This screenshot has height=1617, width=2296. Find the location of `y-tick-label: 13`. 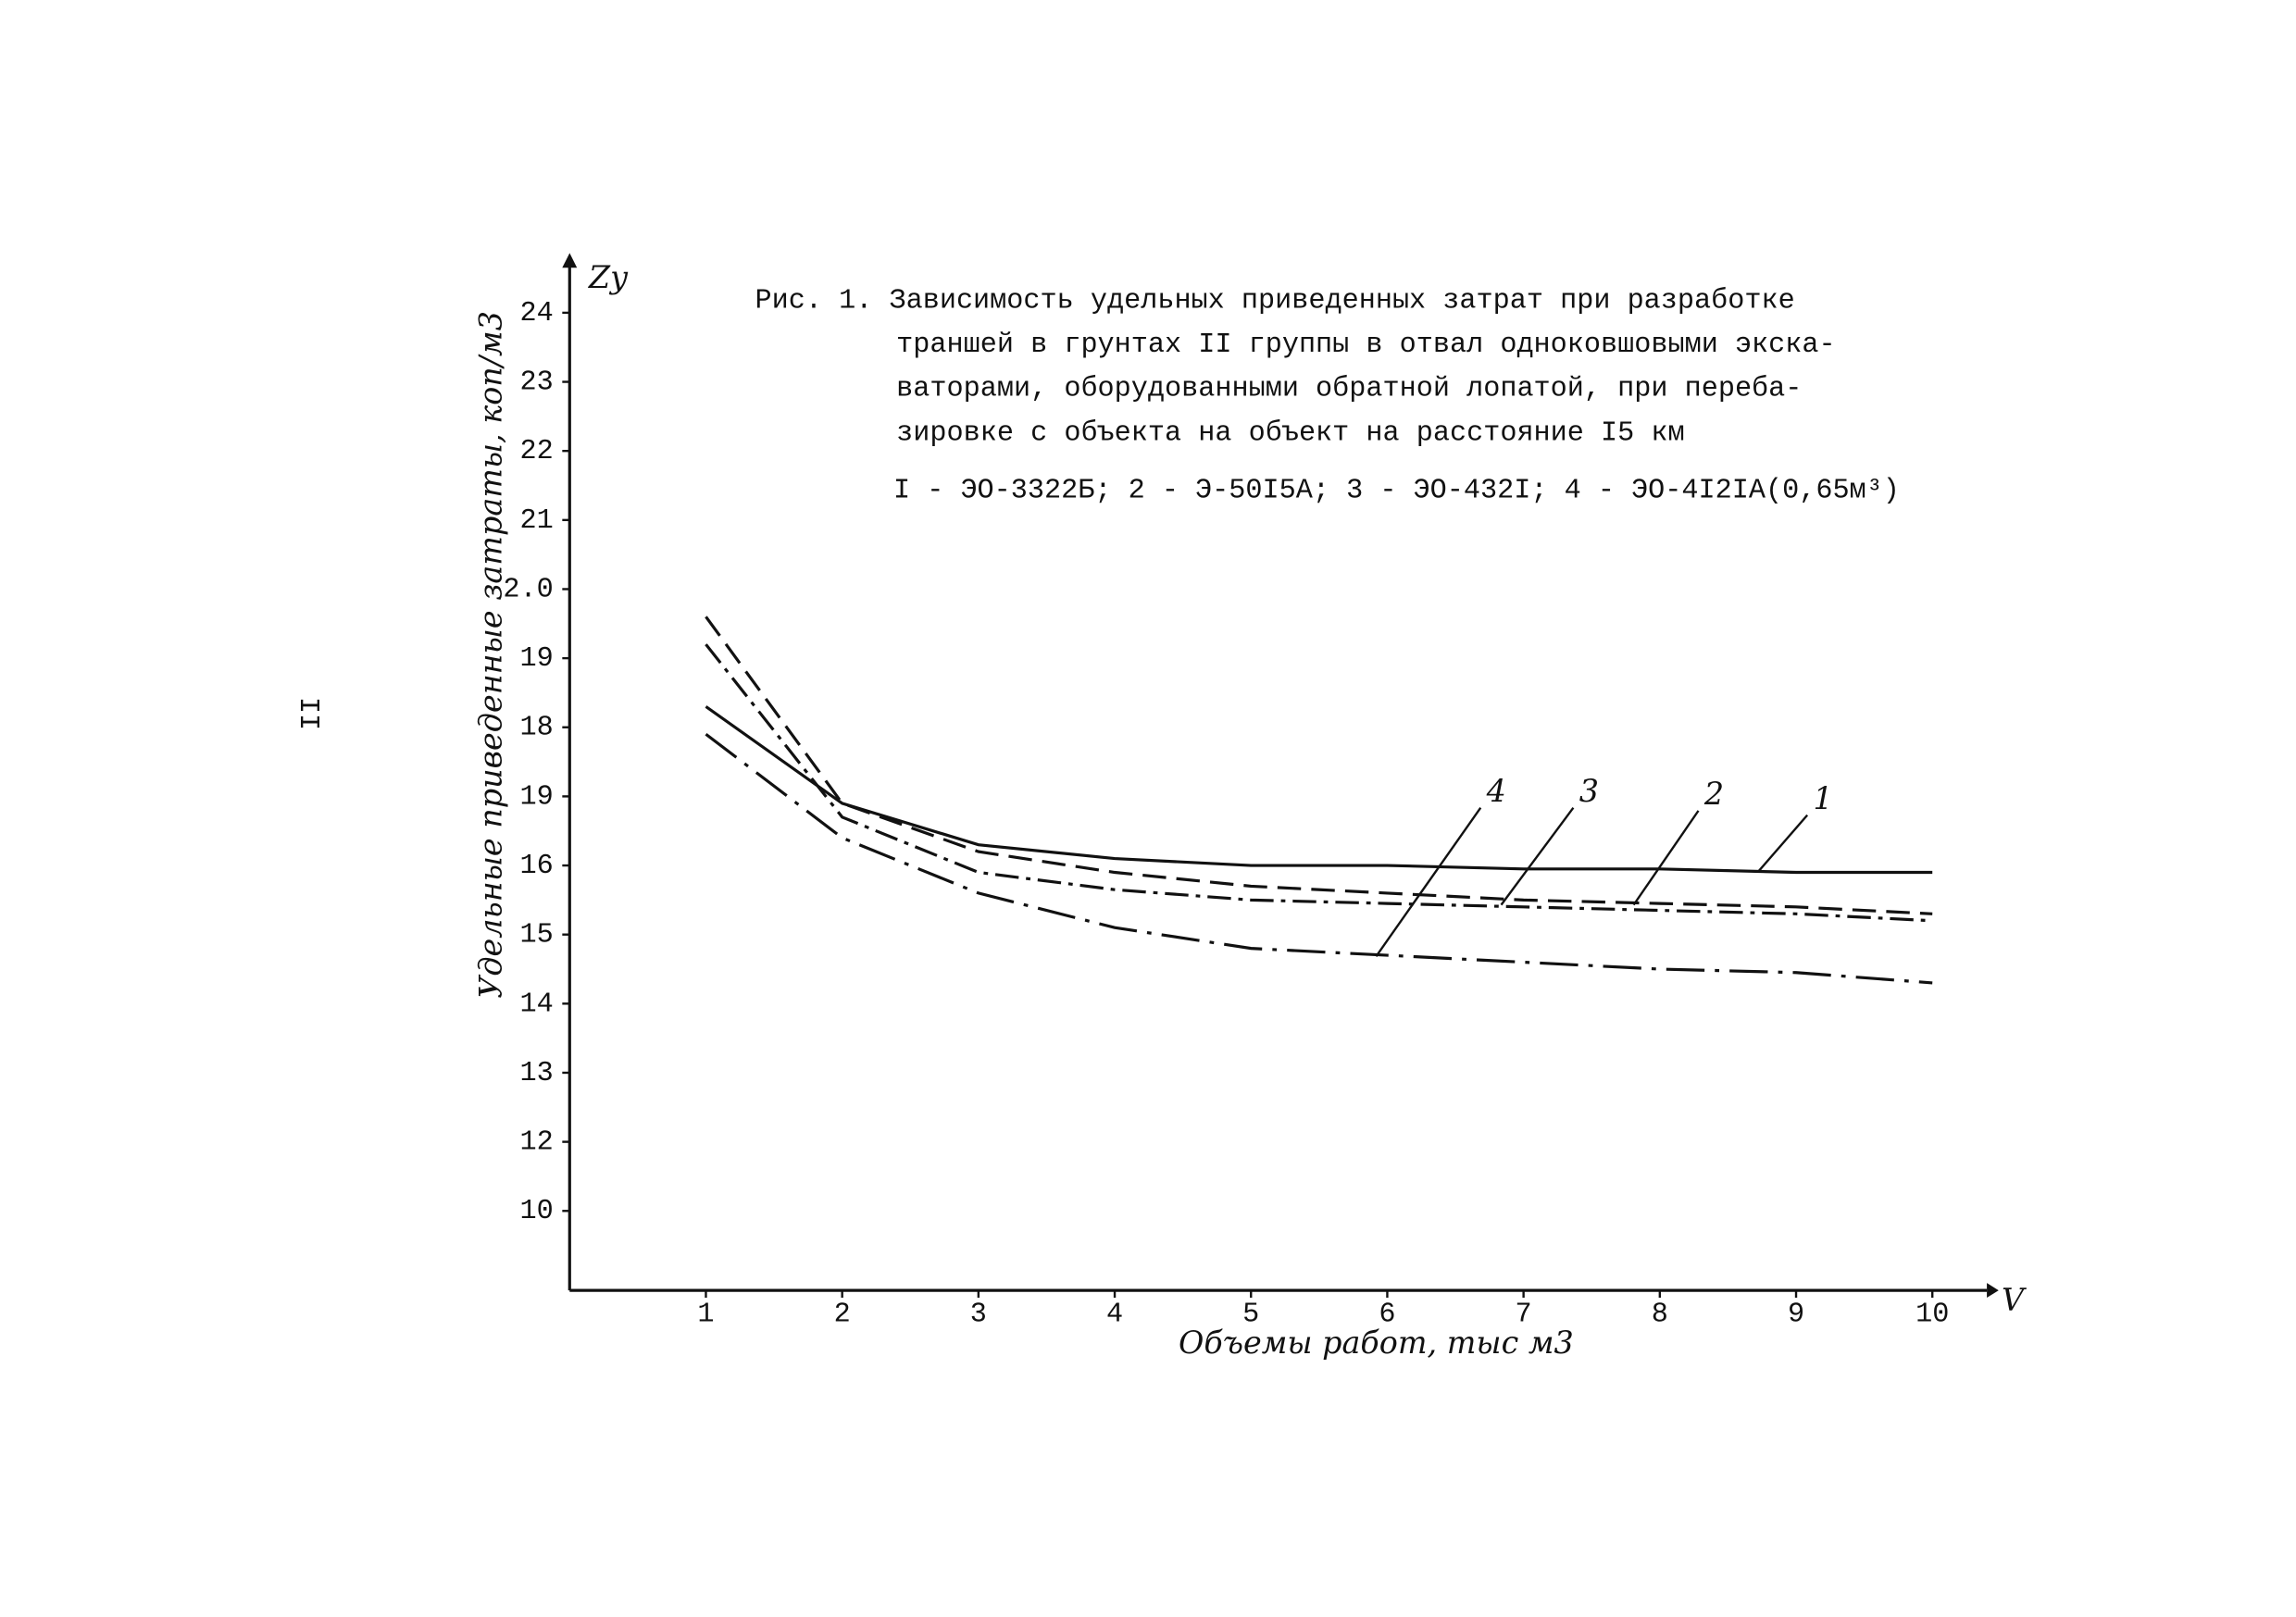

y-tick-label: 13 is located at coordinates (537, 1073).